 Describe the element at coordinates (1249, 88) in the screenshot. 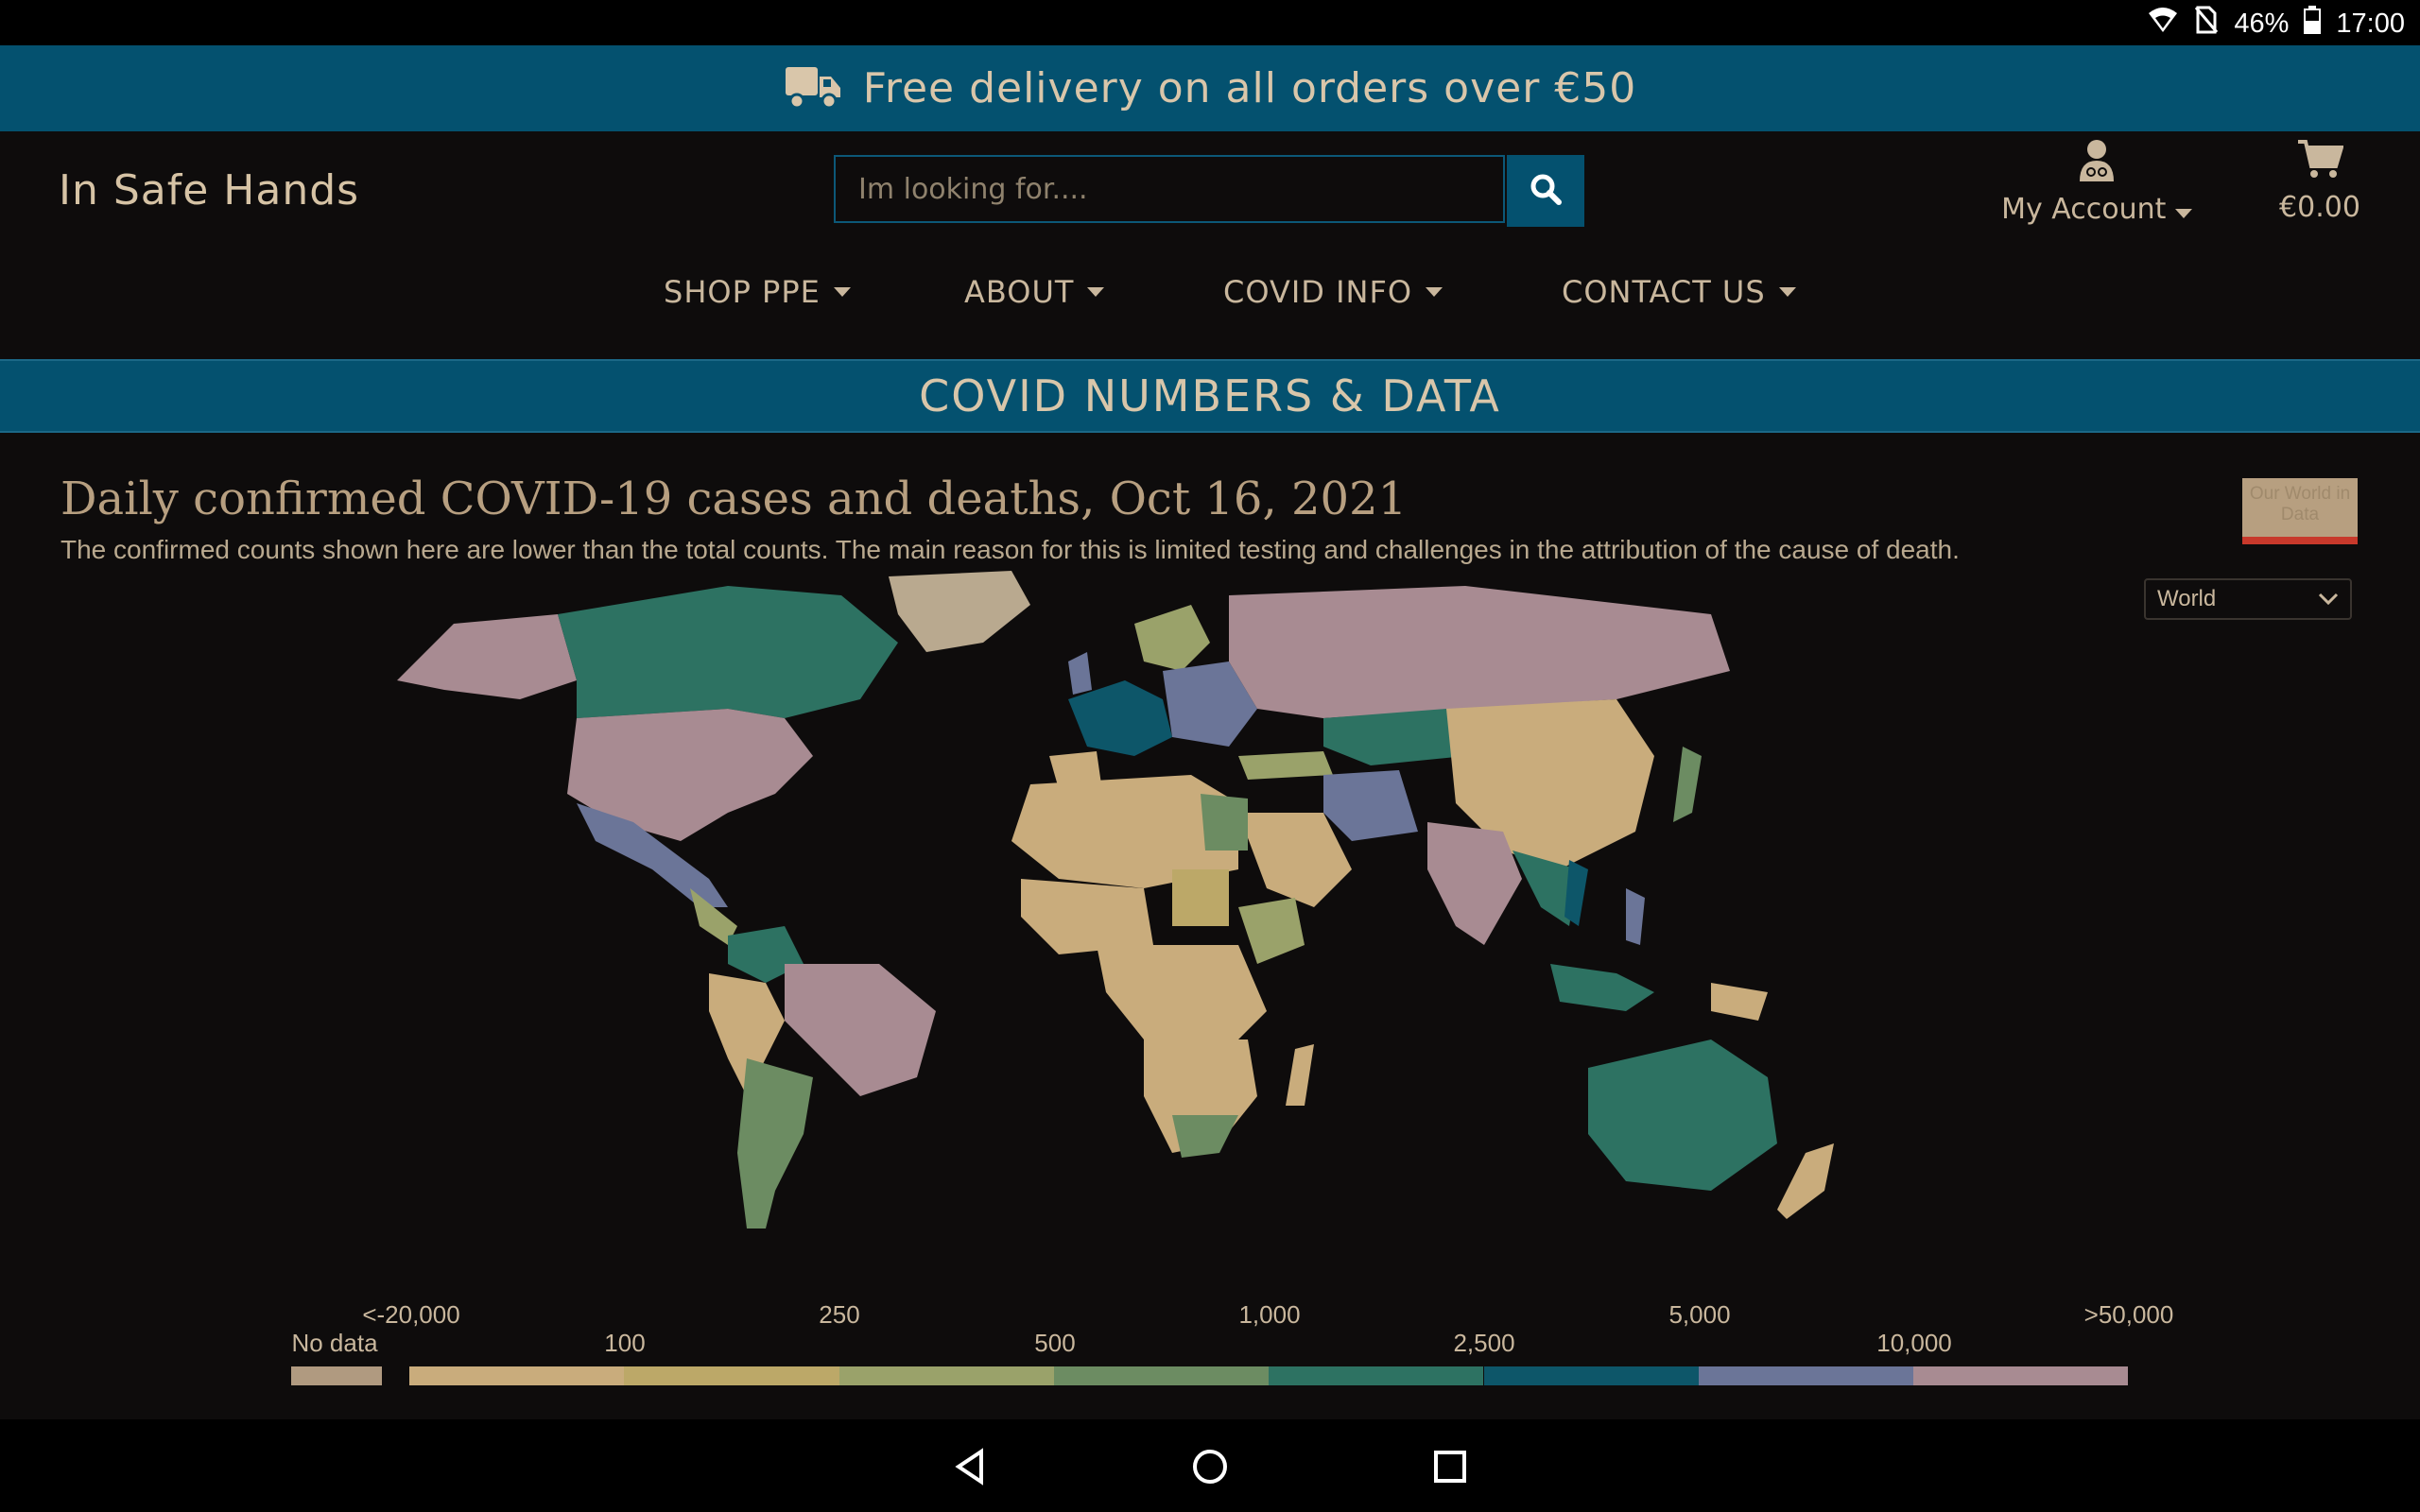

I see `promo-text: Free delivery on all orders over €50` at that location.